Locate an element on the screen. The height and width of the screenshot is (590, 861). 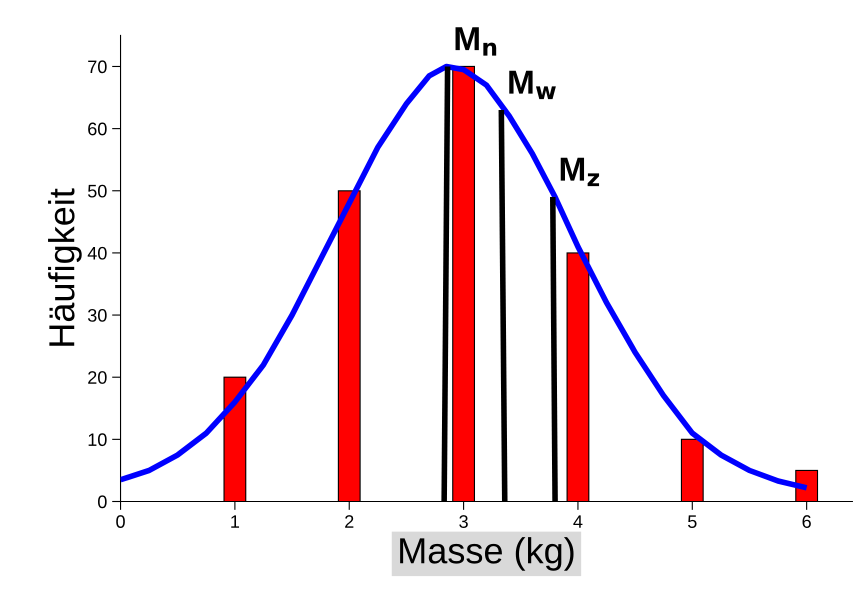
y-tick-label: 0 is located at coordinates (102, 501).